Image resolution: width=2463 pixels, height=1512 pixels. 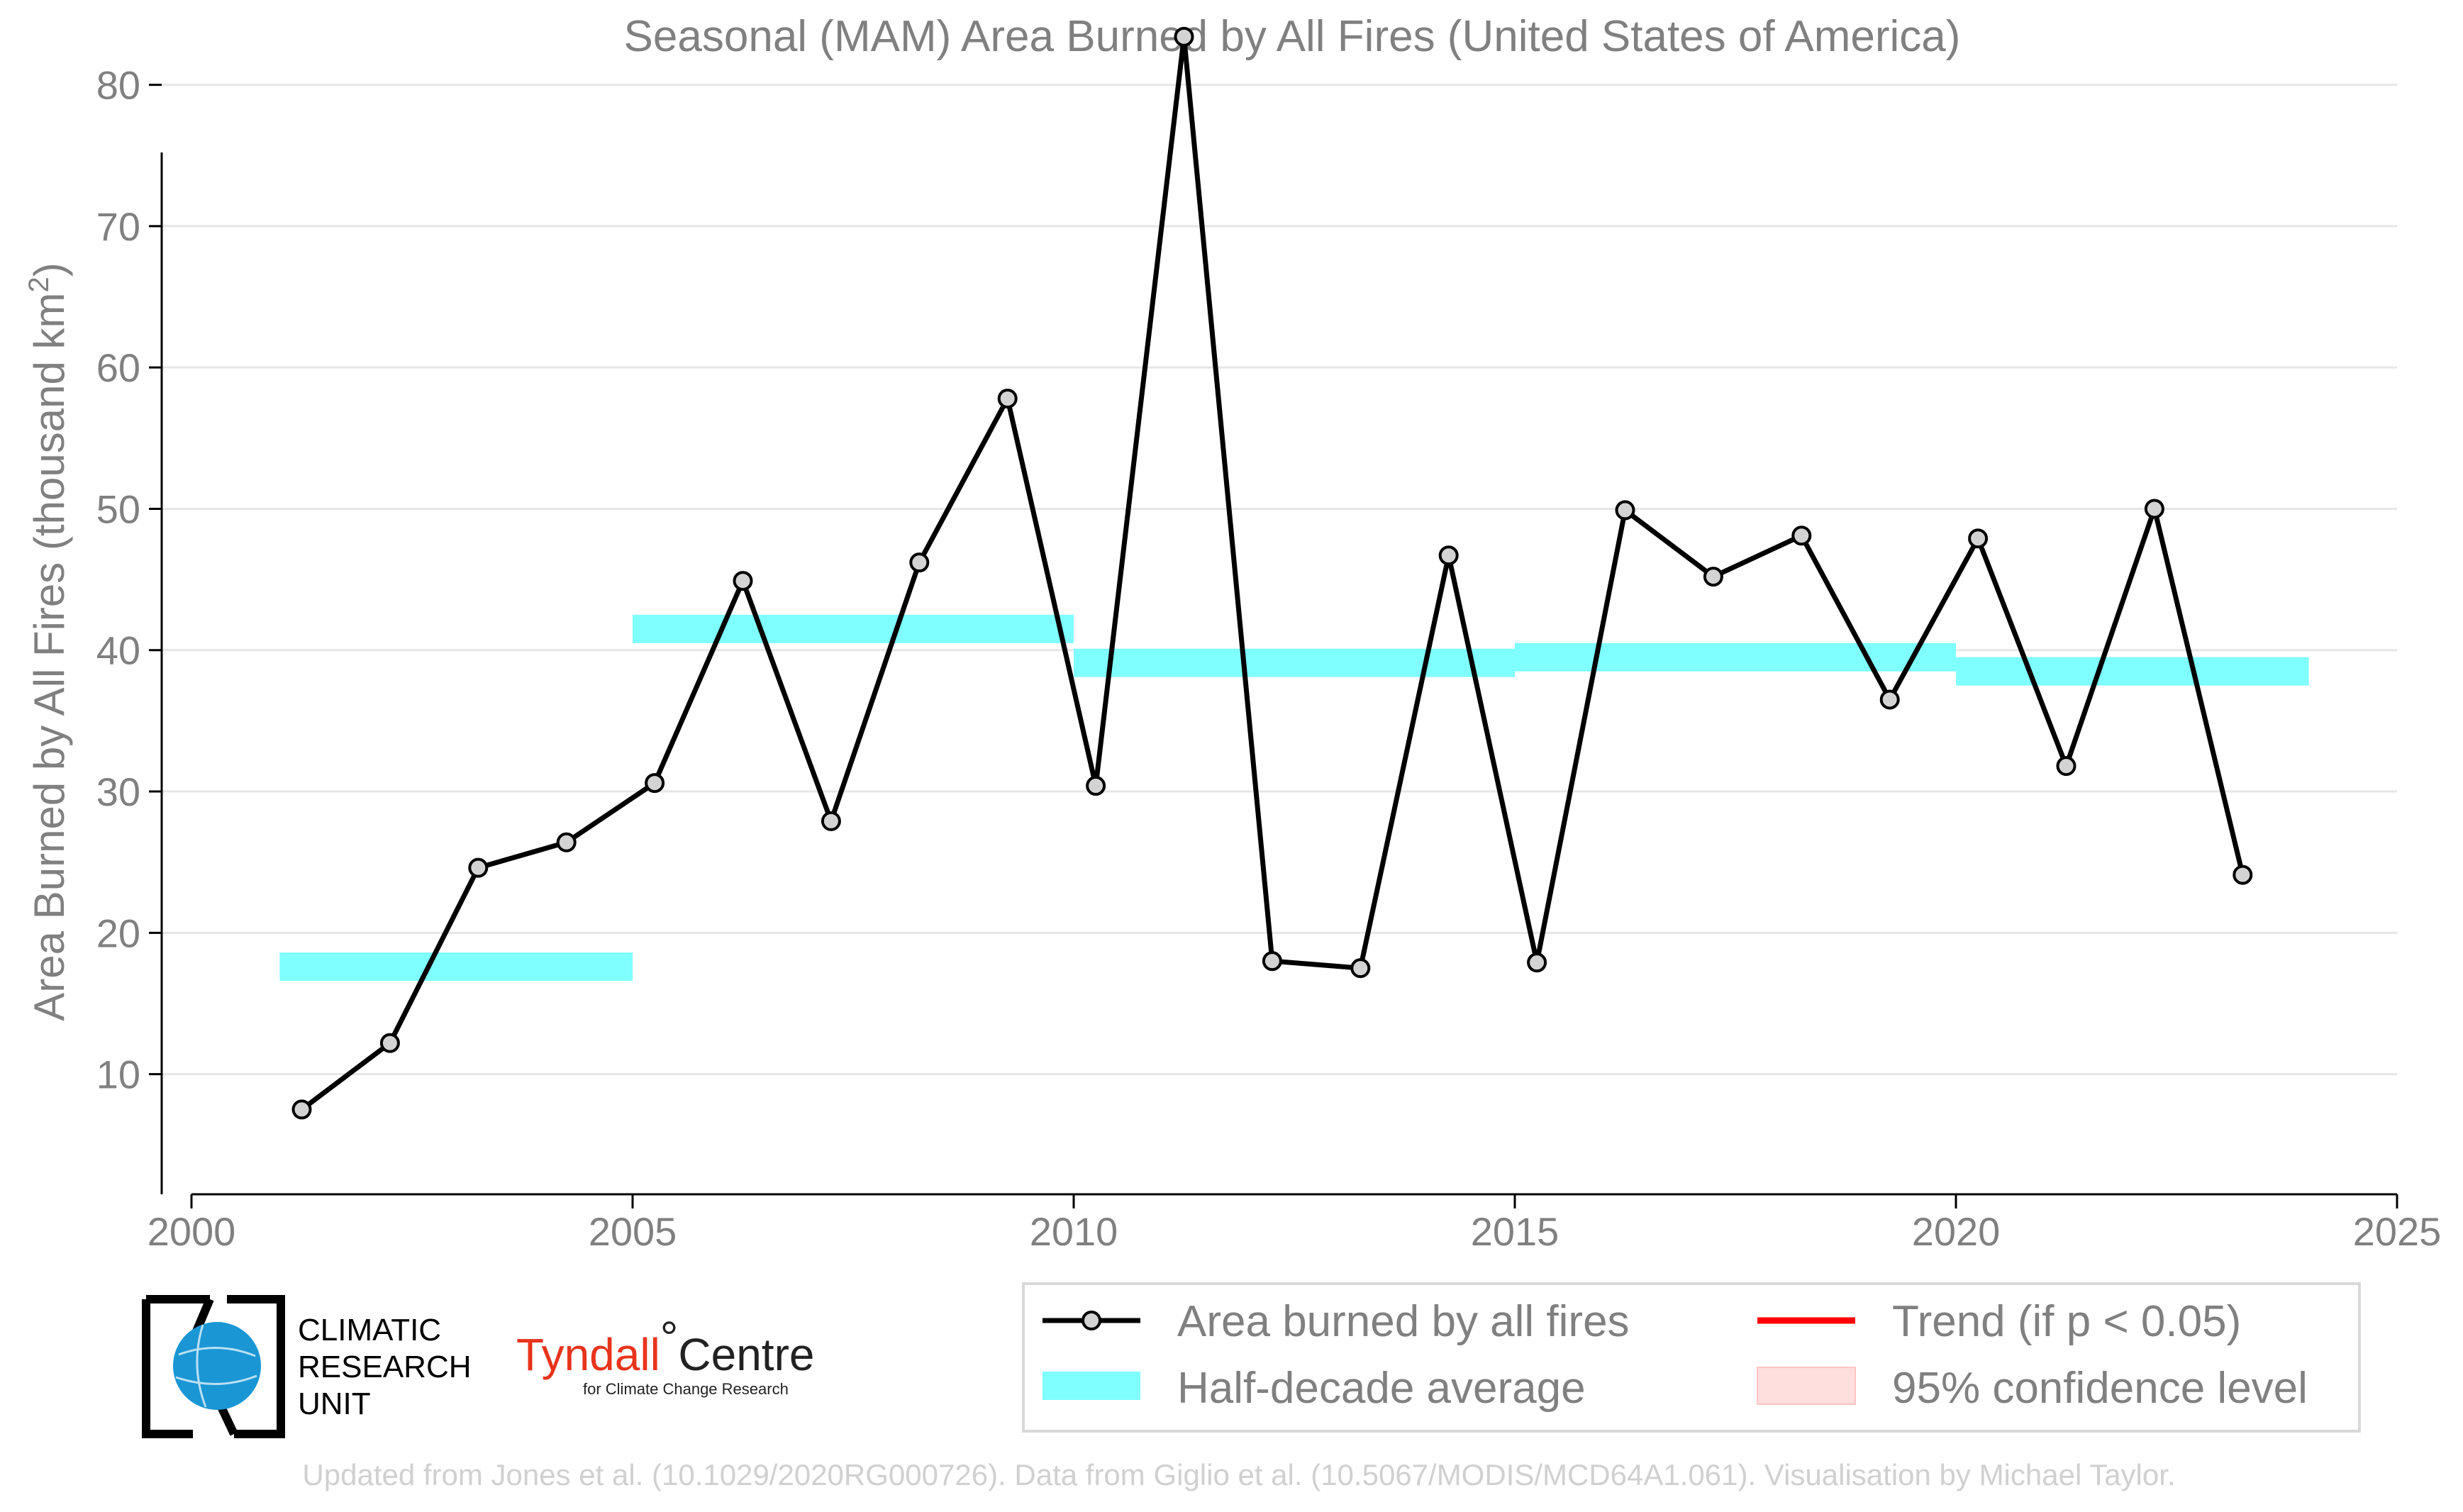 I want to click on globe-icon, so click(x=217, y=1366).